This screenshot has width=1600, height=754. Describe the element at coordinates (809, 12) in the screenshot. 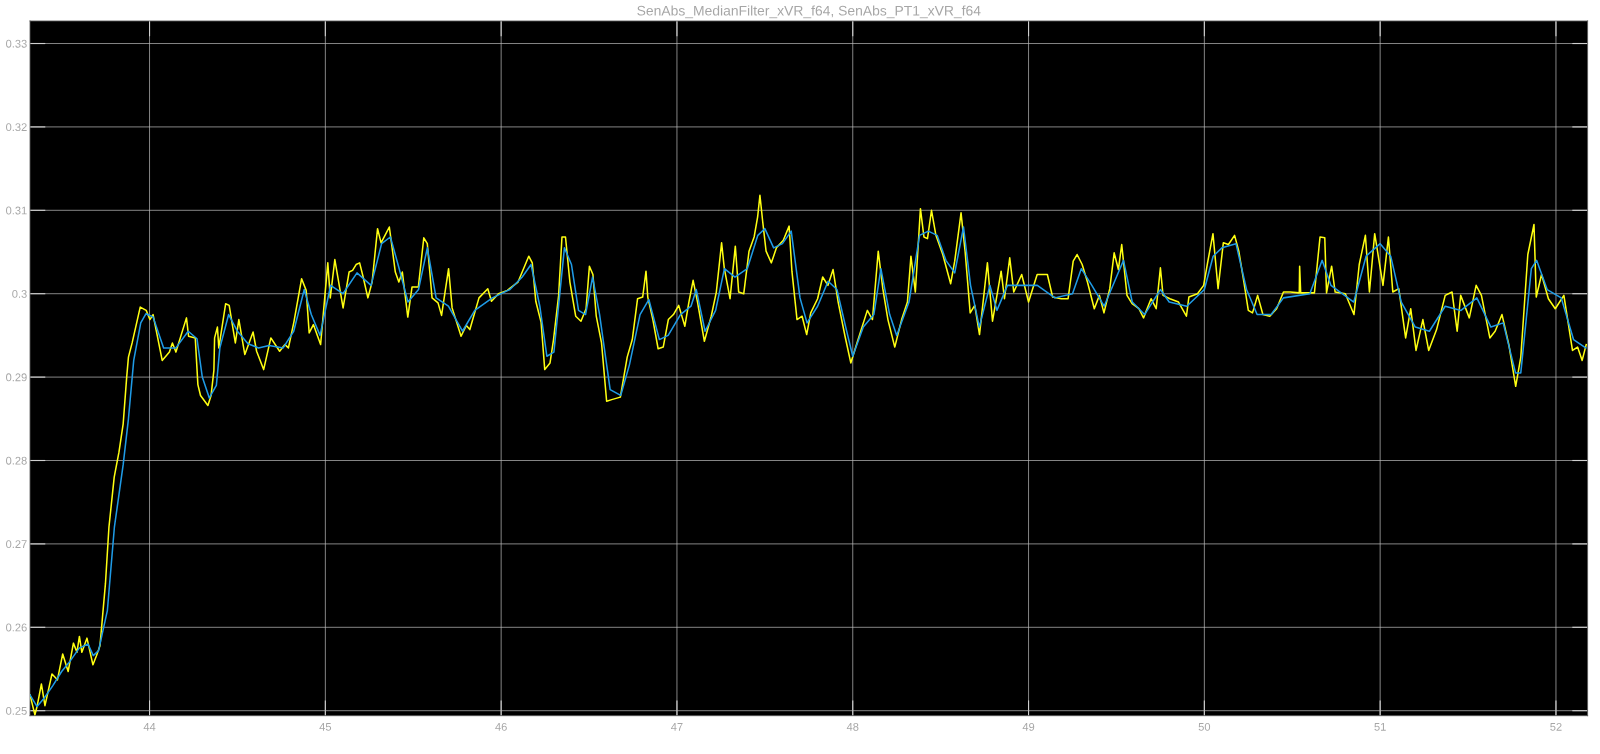

I see `chart-title: SenAbs_MedianFilter_xVR_f64, SenAbs_PT1_xVR_f64` at that location.